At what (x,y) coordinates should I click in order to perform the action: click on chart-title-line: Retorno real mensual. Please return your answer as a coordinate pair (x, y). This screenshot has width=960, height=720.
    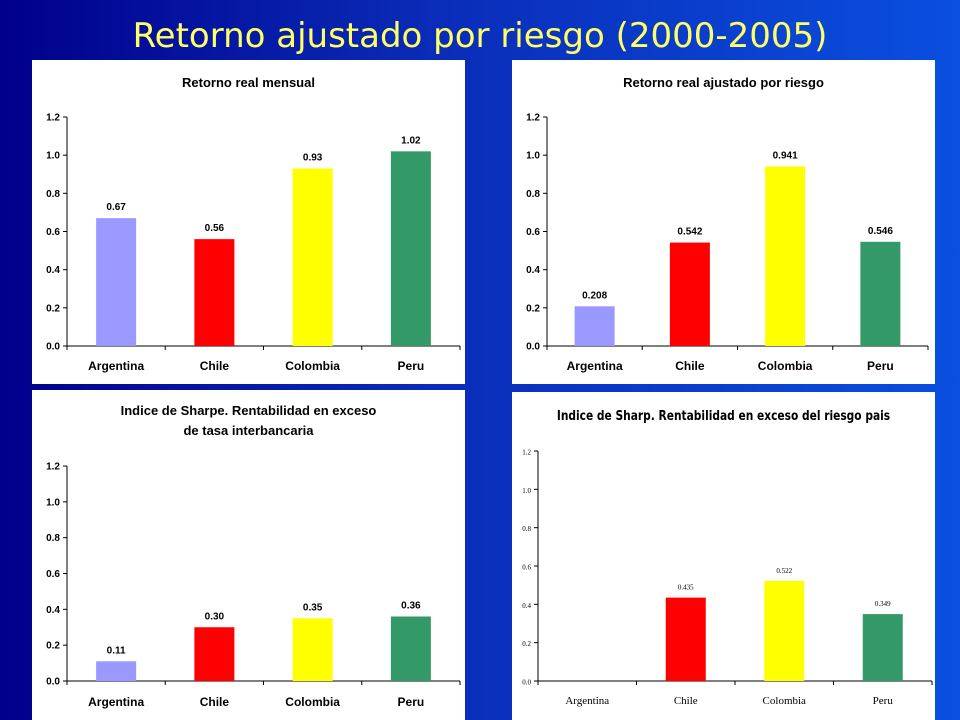
    Looking at the image, I should click on (248, 82).